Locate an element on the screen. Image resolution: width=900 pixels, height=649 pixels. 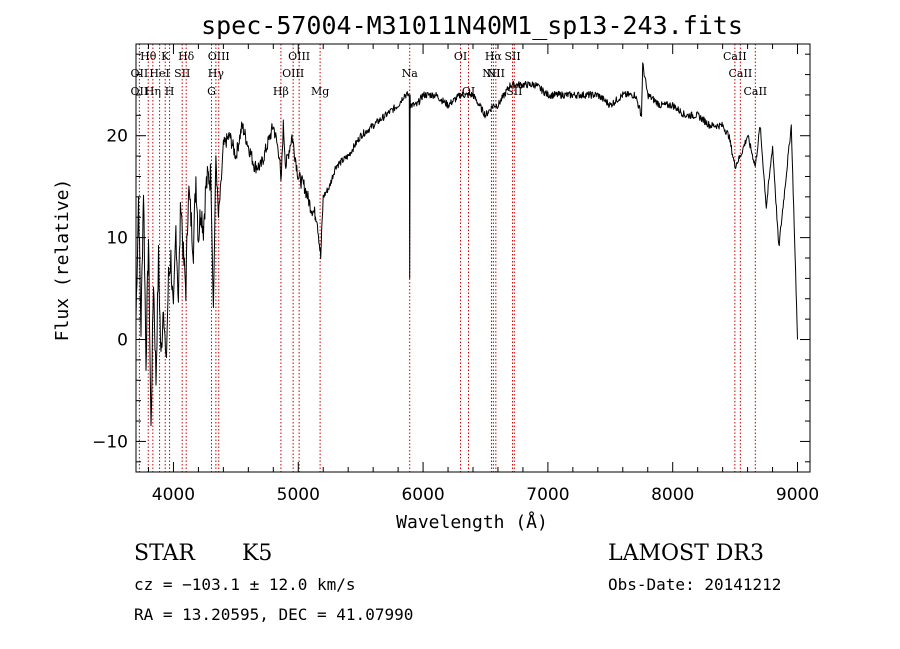
redshift-velocity: cz = −103.1 ± 12.0 km/s is located at coordinates (245, 584).